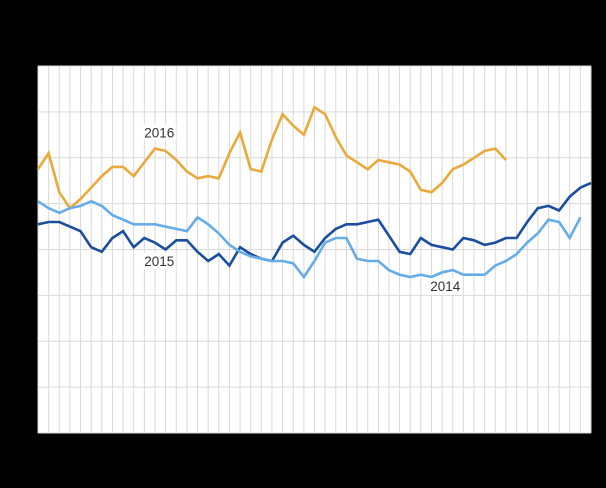 This screenshot has width=606, height=488. I want to click on label-halo-2014, so click(445, 286).